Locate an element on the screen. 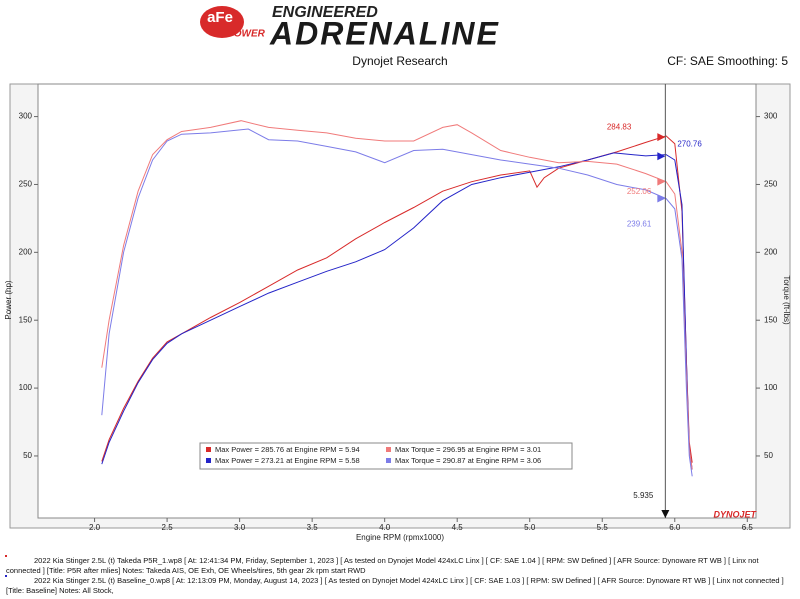  y-axis-label: Power (hp) is located at coordinates (8, 299).